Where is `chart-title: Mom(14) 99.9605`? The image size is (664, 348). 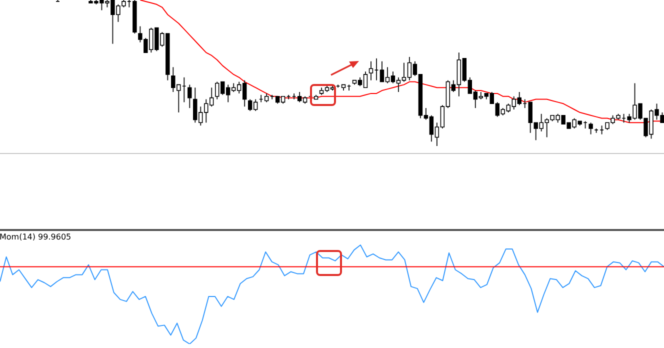
chart-title: Mom(14) 99.9605 is located at coordinates (36, 237).